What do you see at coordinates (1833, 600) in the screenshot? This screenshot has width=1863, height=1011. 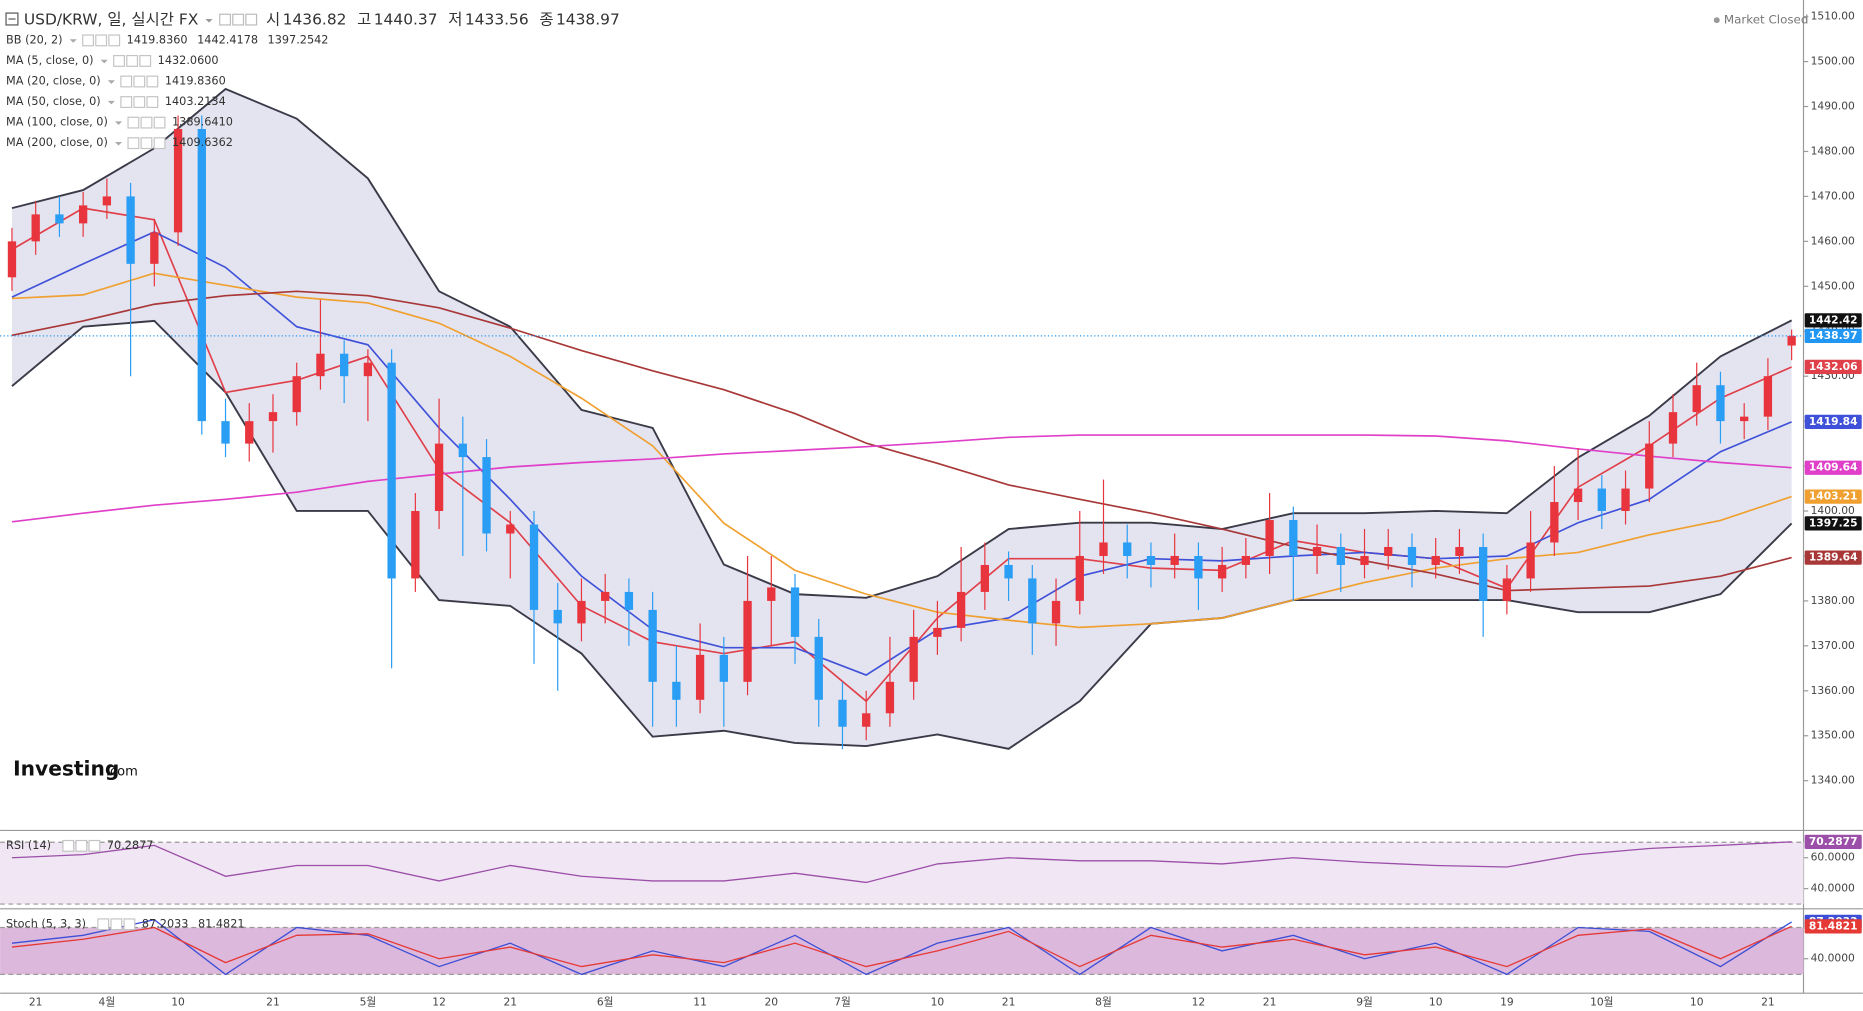 I see `y-tick-label: 1380.00` at bounding box center [1833, 600].